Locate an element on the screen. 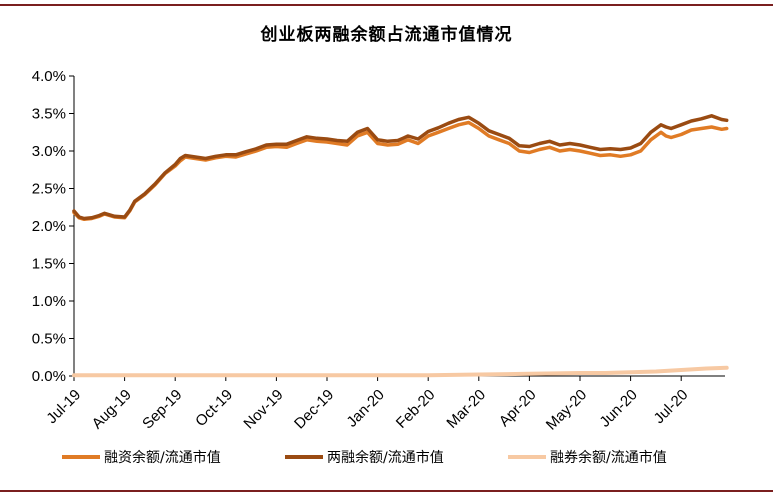 The image size is (773, 494). legend-swatch-financing is located at coordinates (81, 457).